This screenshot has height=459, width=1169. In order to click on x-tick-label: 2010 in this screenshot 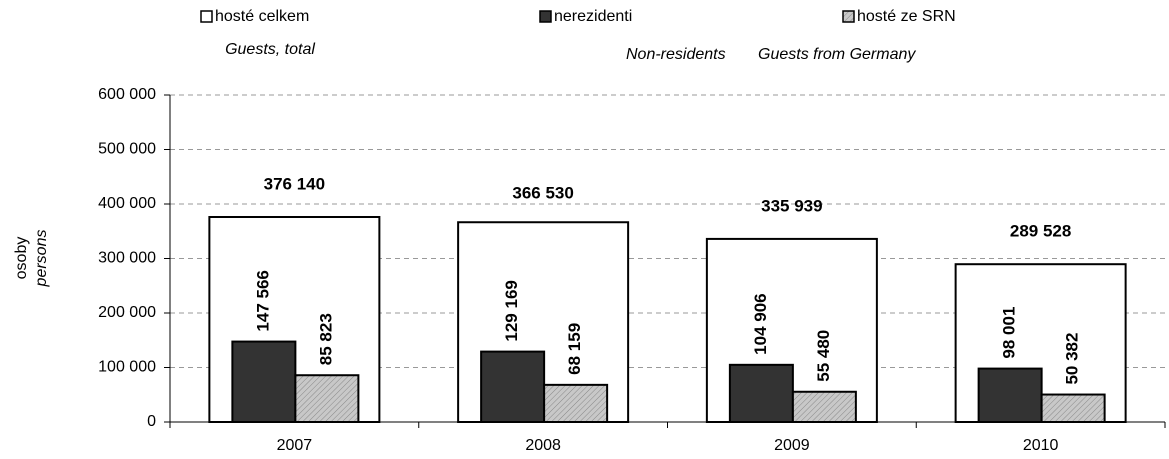, I will do `click(1041, 445)`.